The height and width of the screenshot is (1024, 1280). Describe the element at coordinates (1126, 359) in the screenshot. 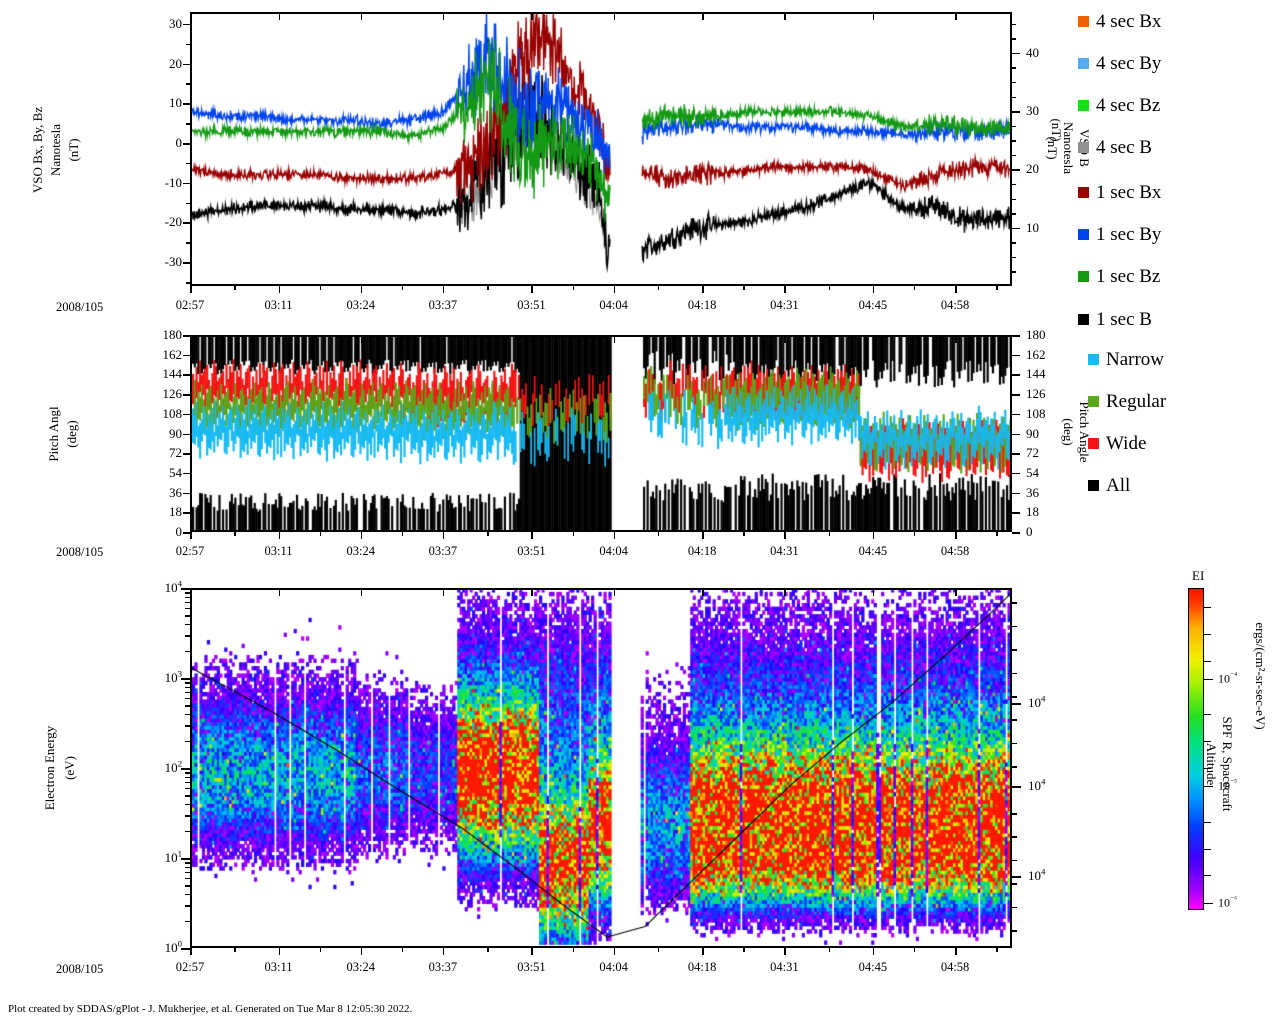

I see `legend-item: Narrow` at that location.